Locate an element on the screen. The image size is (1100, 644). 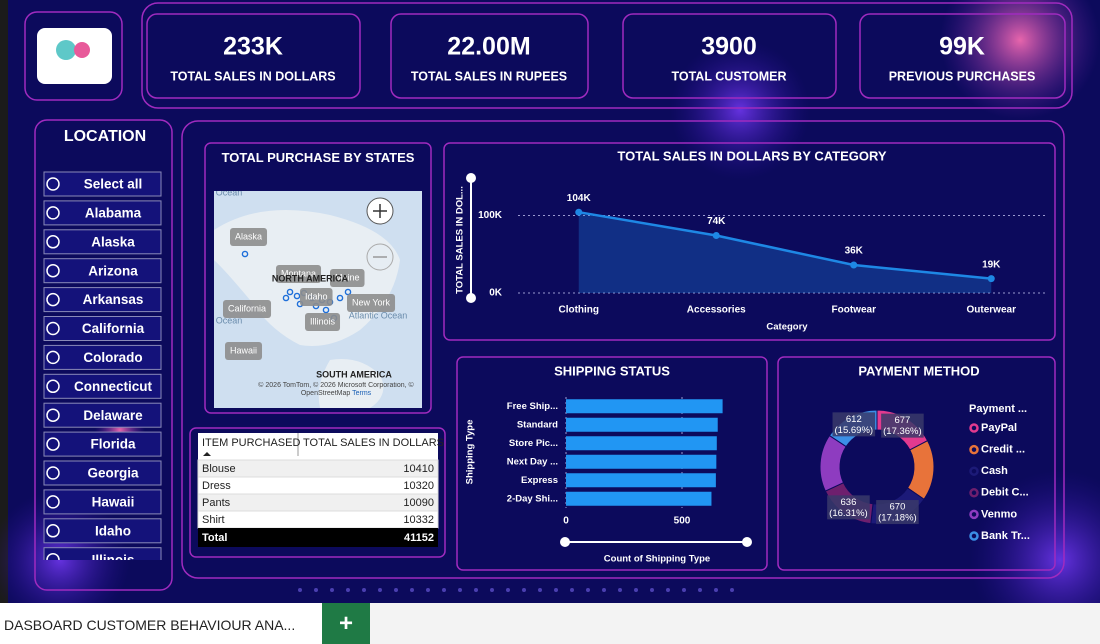
table-panel is located at coordinates (317, 492).